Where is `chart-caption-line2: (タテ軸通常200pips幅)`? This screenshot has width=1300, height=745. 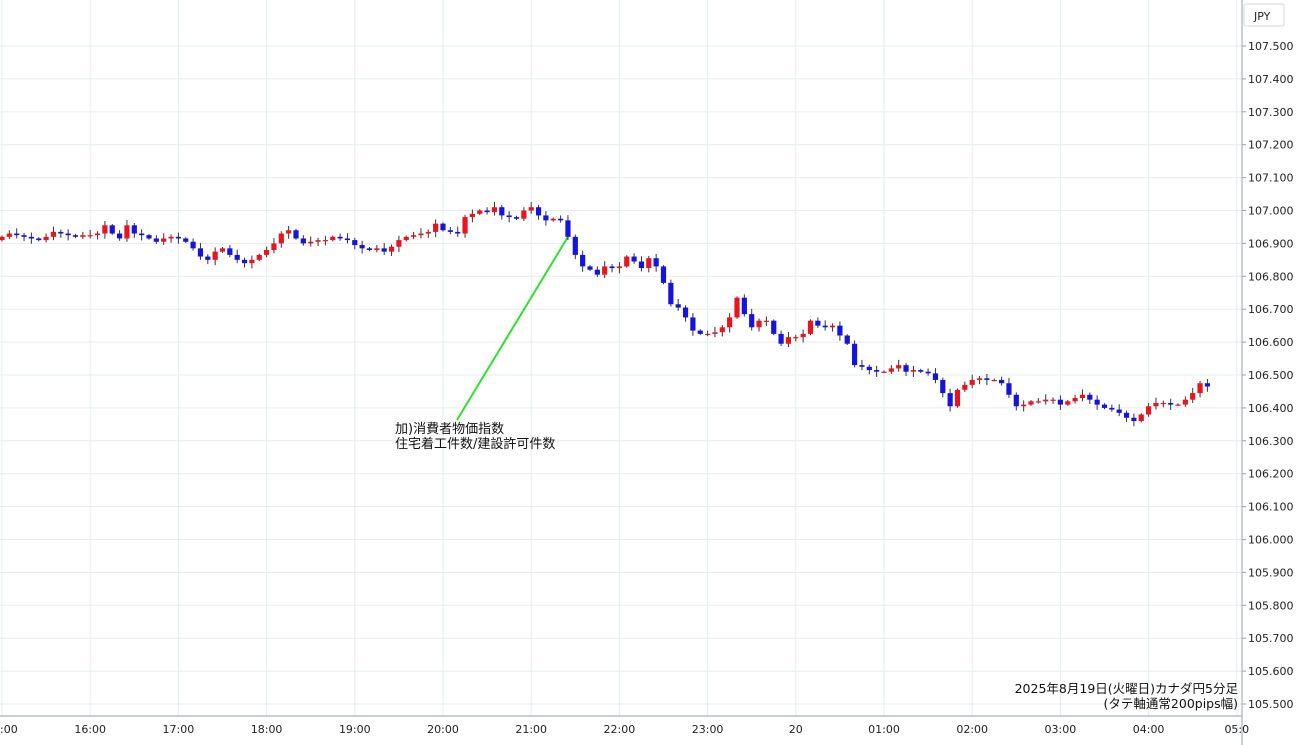 chart-caption-line2: (タテ軸通常200pips幅) is located at coordinates (1171, 703).